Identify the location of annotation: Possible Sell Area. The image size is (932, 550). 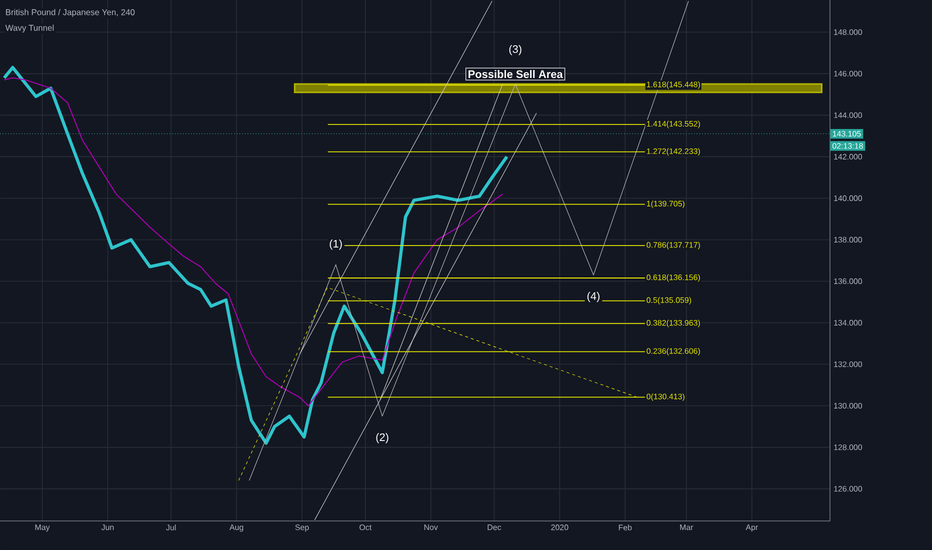
(515, 74).